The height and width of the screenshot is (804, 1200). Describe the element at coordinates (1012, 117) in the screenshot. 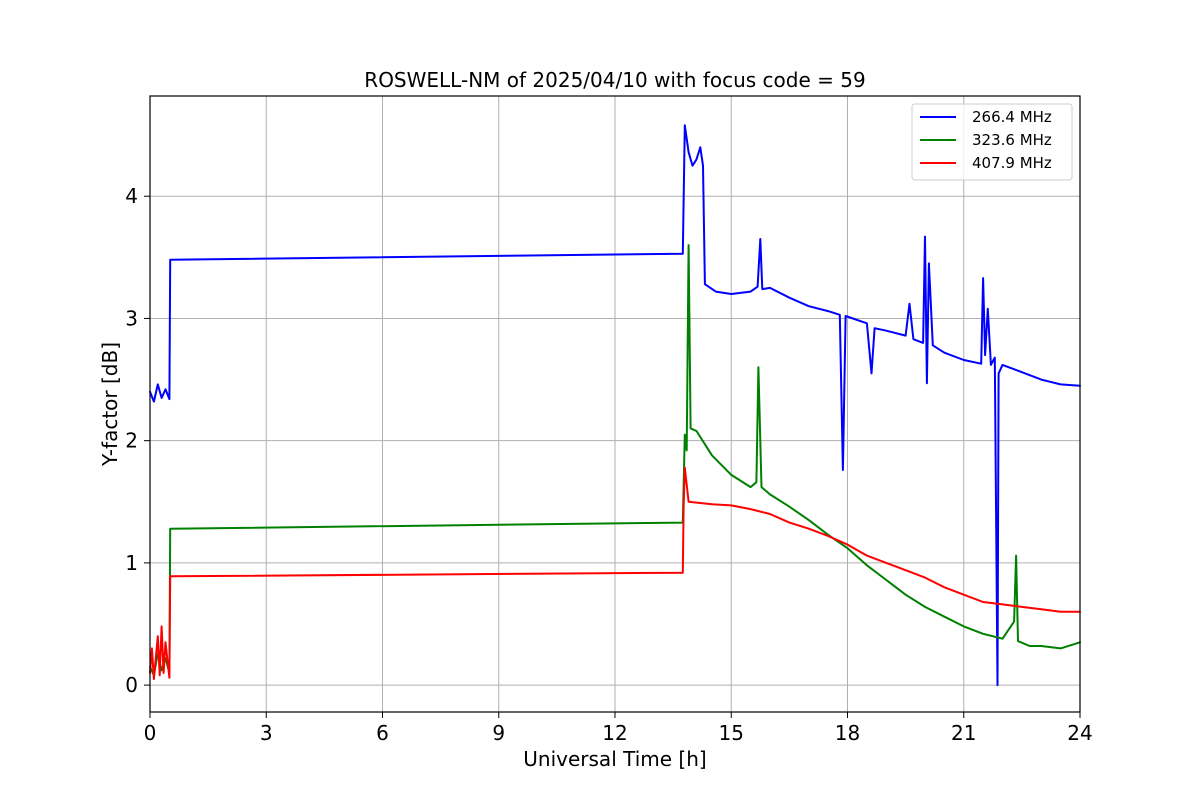

I see `legend-label-266-mhz: 266.4 MHz` at that location.